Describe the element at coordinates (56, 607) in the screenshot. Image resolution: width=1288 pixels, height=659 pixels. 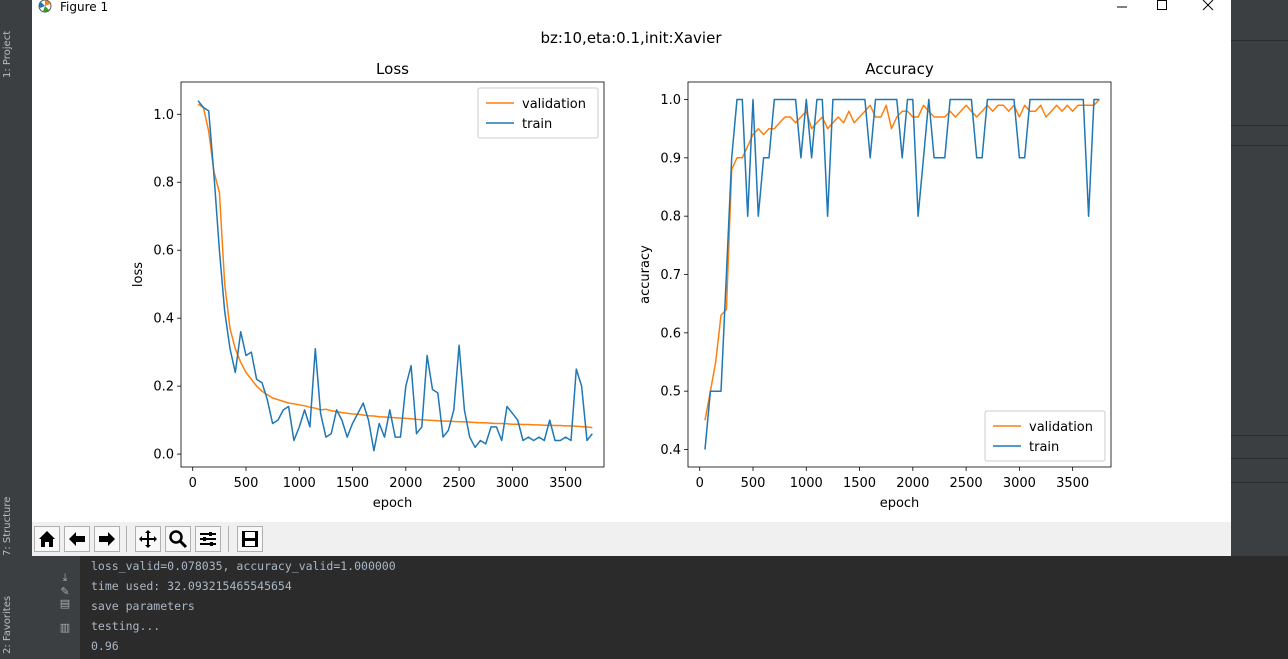
I see `console-gutter: ⤓ ✎ ▤ ▥` at that location.